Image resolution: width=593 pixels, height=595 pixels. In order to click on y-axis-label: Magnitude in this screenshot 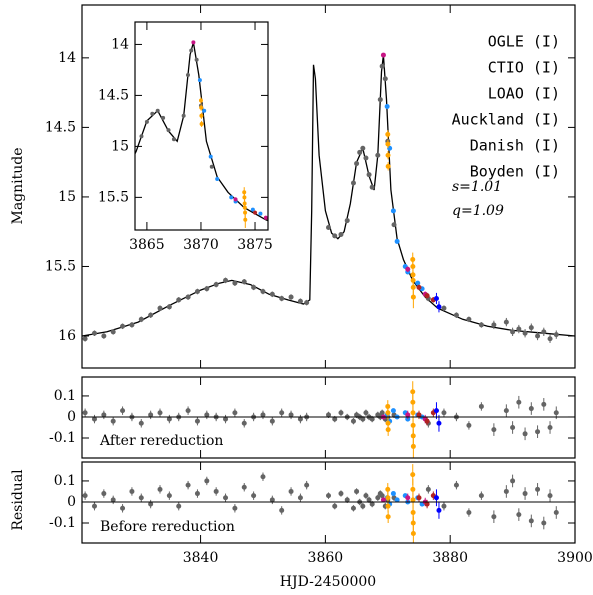, I will do `click(18, 185)`.